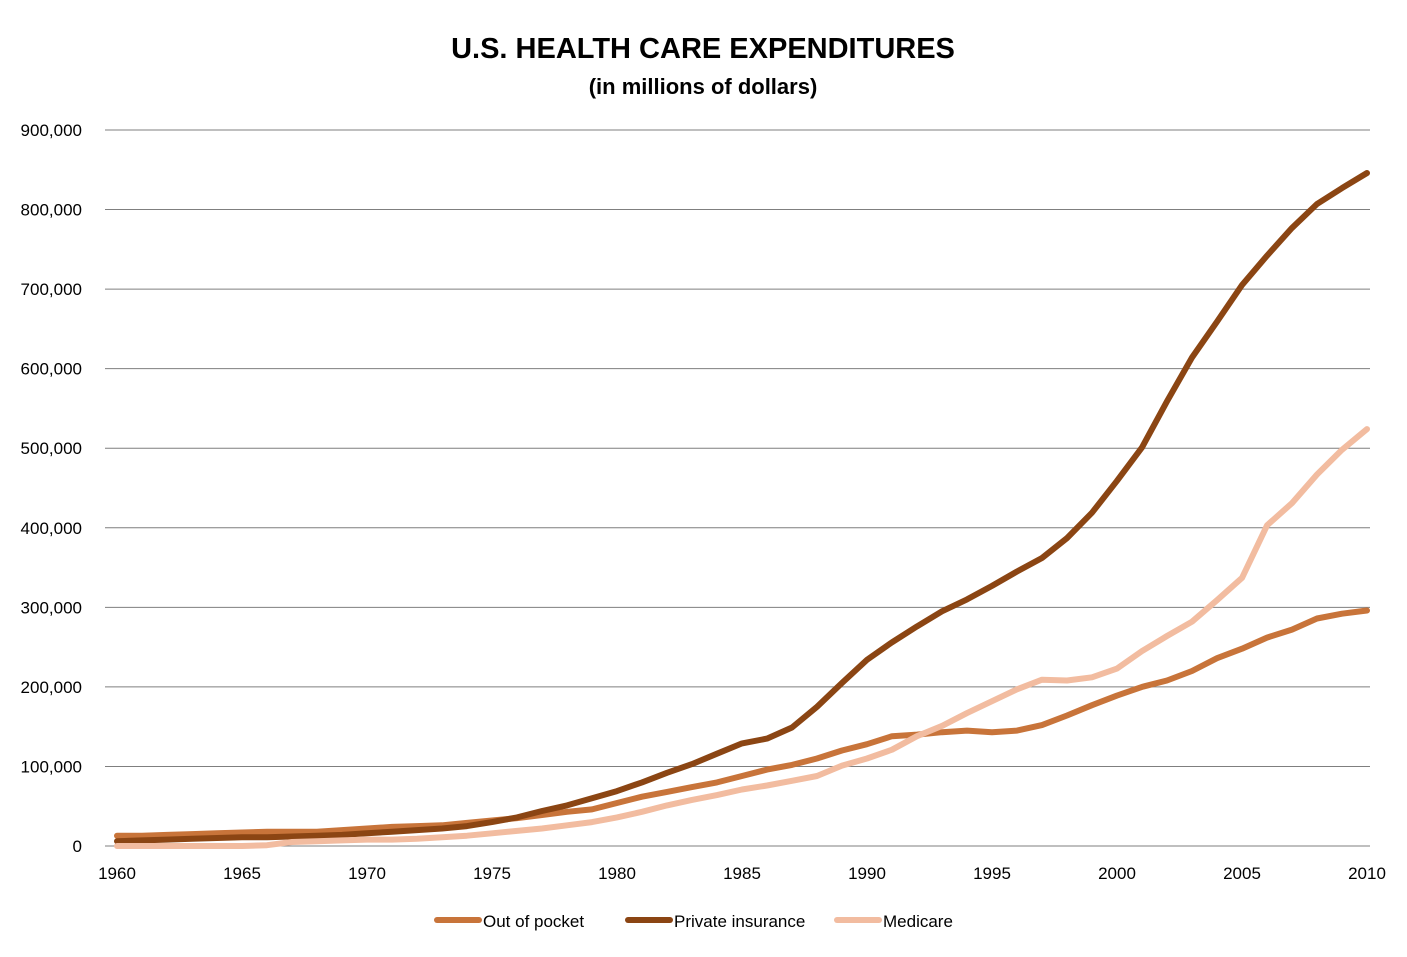 Image resolution: width=1407 pixels, height=957 pixels. I want to click on x-tick-label: 1960, so click(117, 873).